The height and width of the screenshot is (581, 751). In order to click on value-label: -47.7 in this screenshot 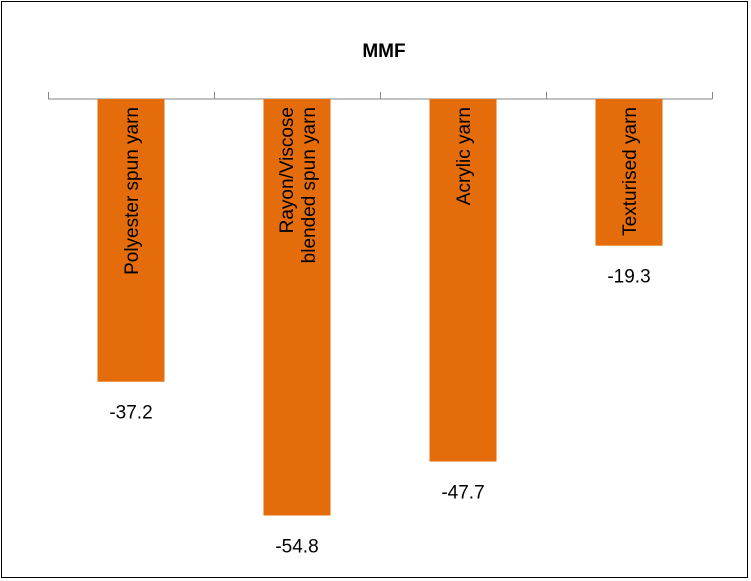, I will do `click(462, 493)`.